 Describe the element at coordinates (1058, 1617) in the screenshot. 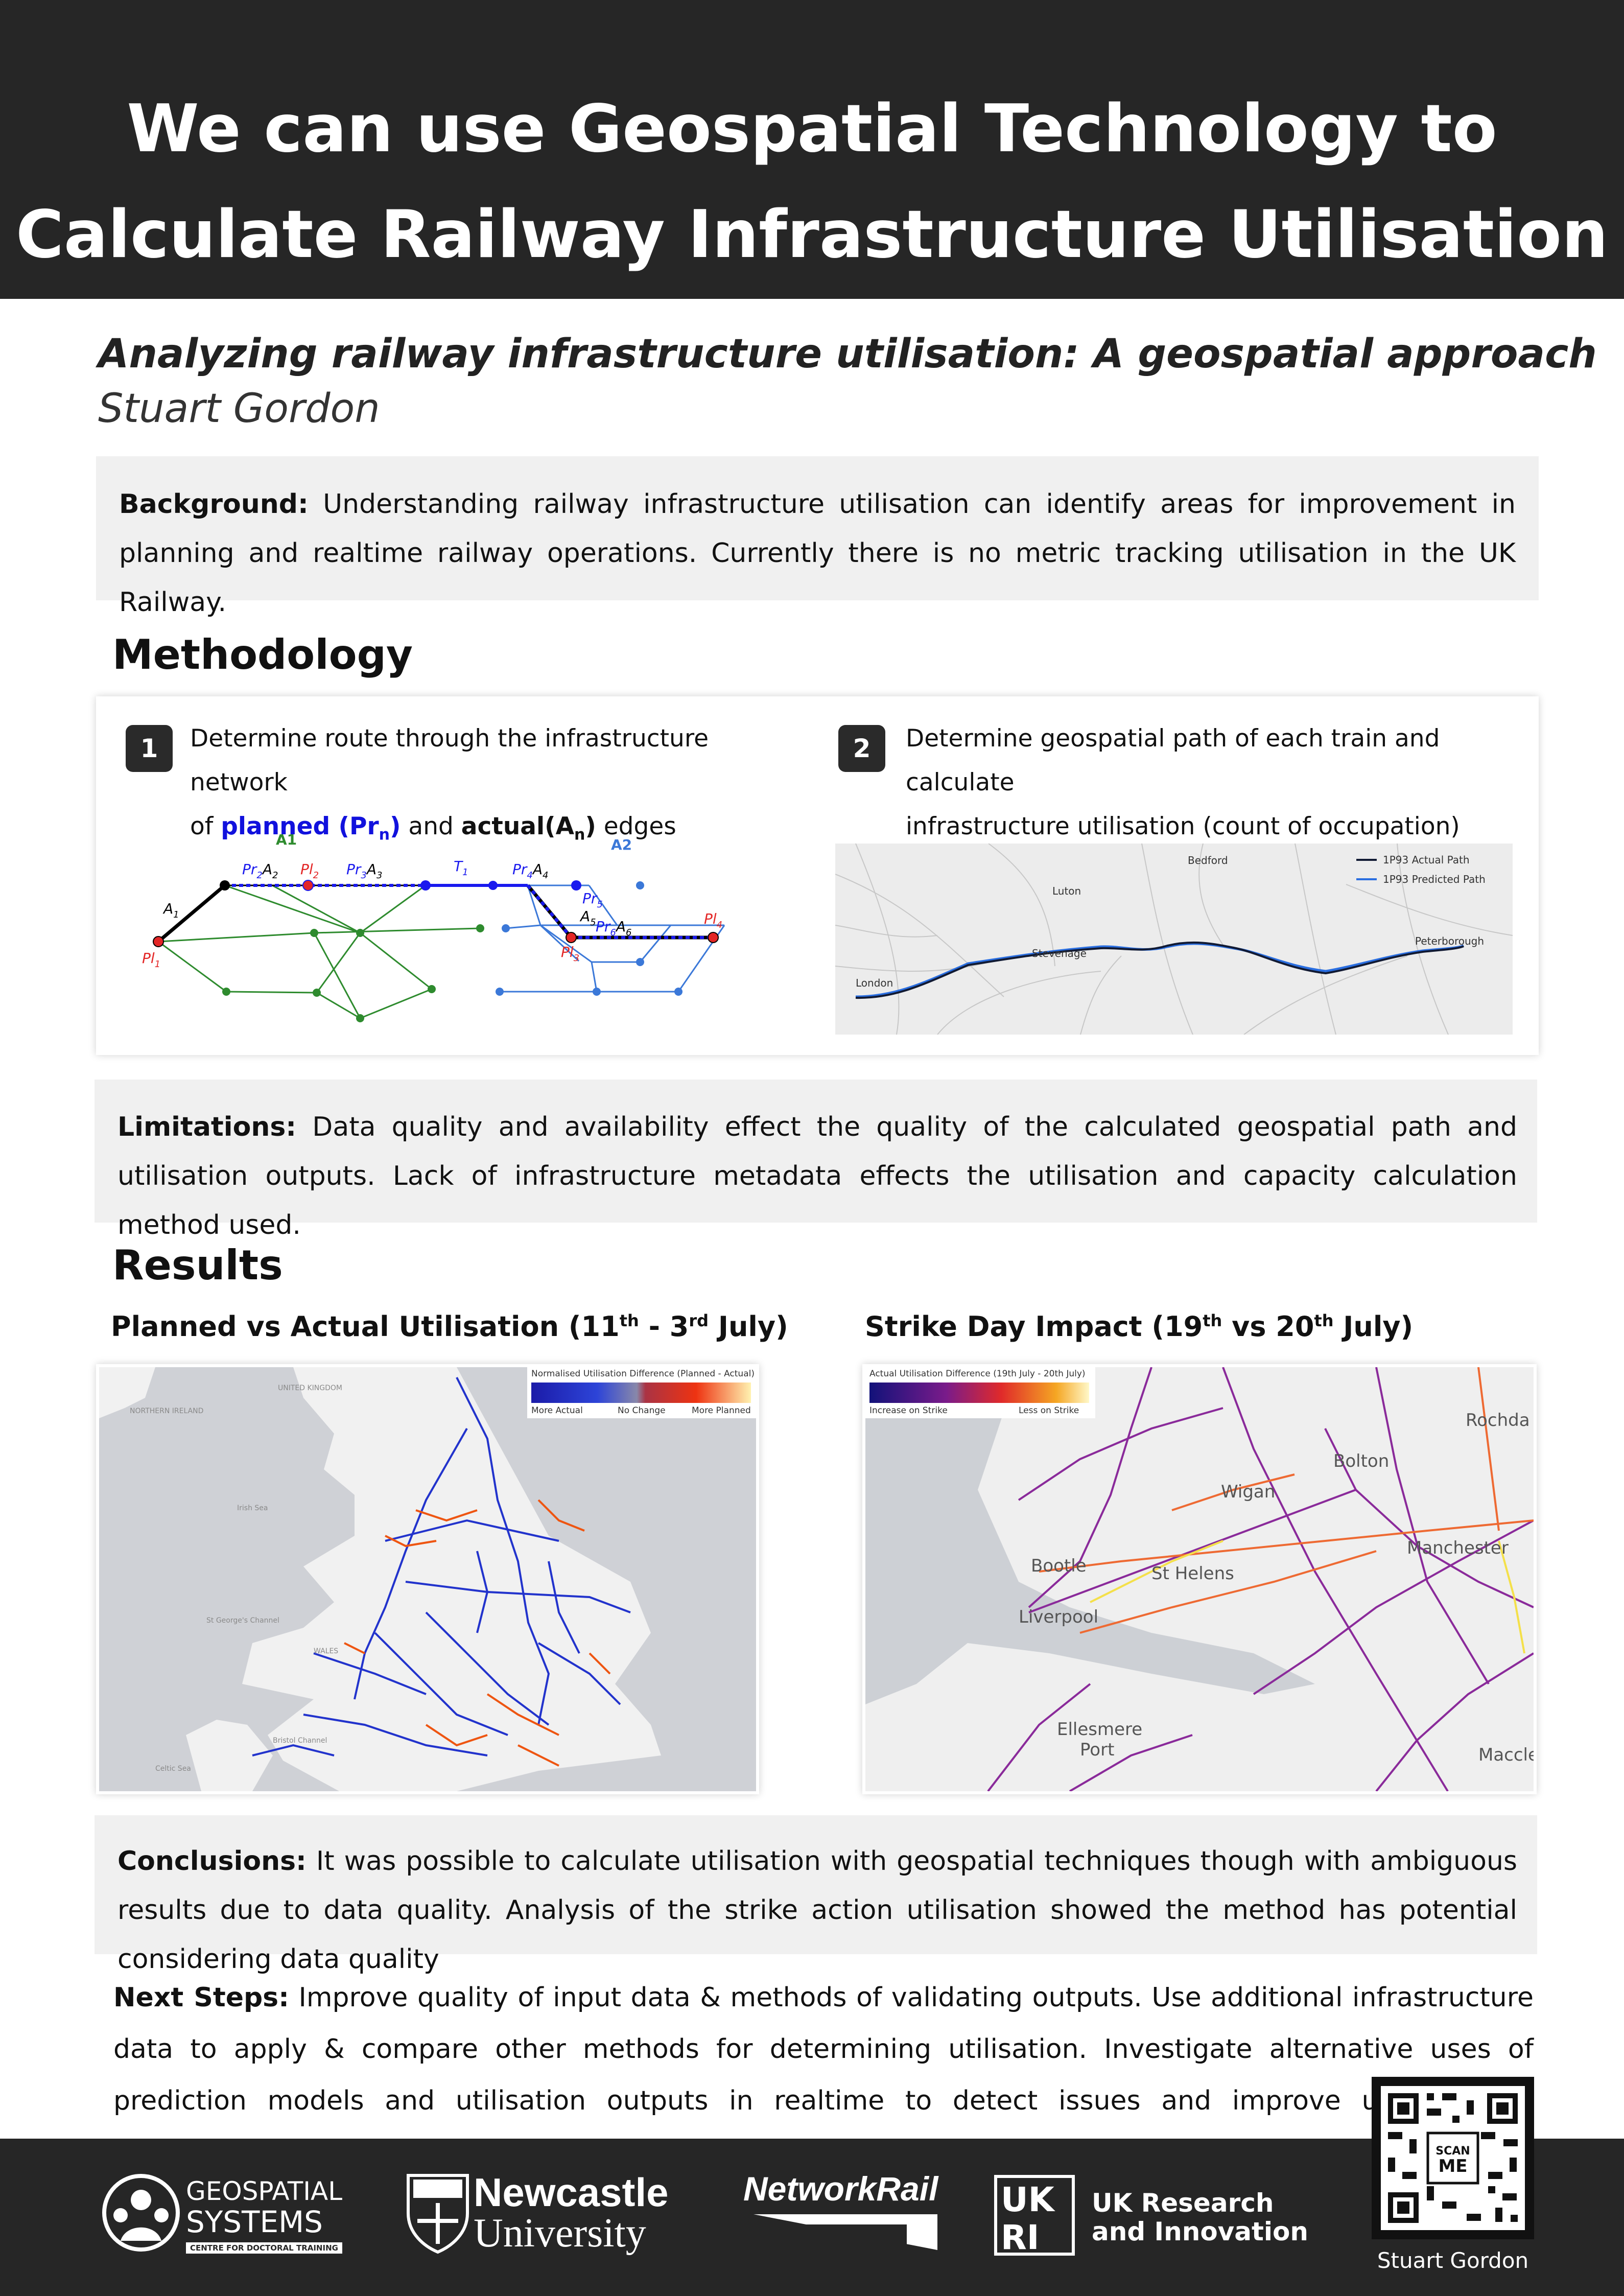

I see `right-map-place-liverpool: Liverpool` at that location.